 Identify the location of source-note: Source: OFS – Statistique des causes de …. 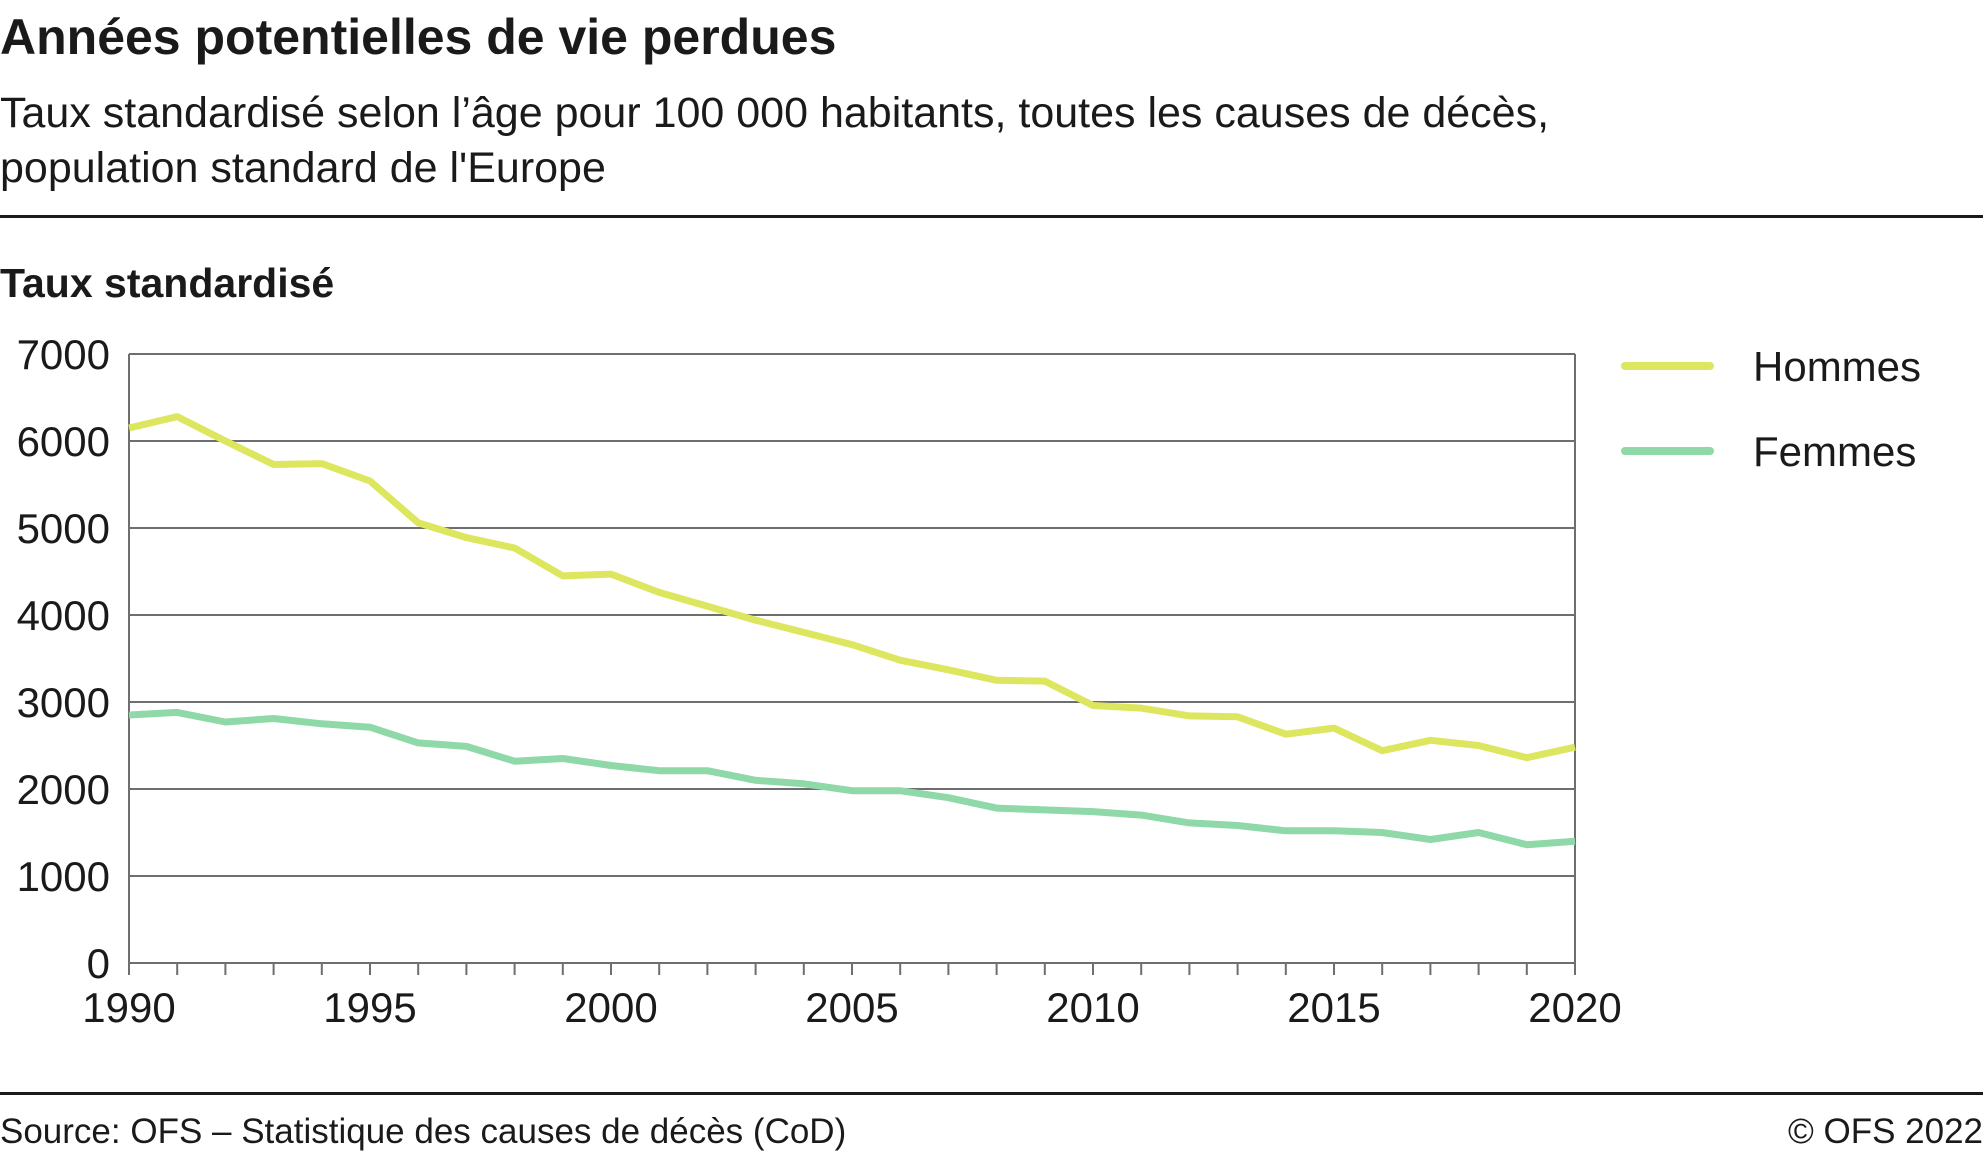
(423, 1131).